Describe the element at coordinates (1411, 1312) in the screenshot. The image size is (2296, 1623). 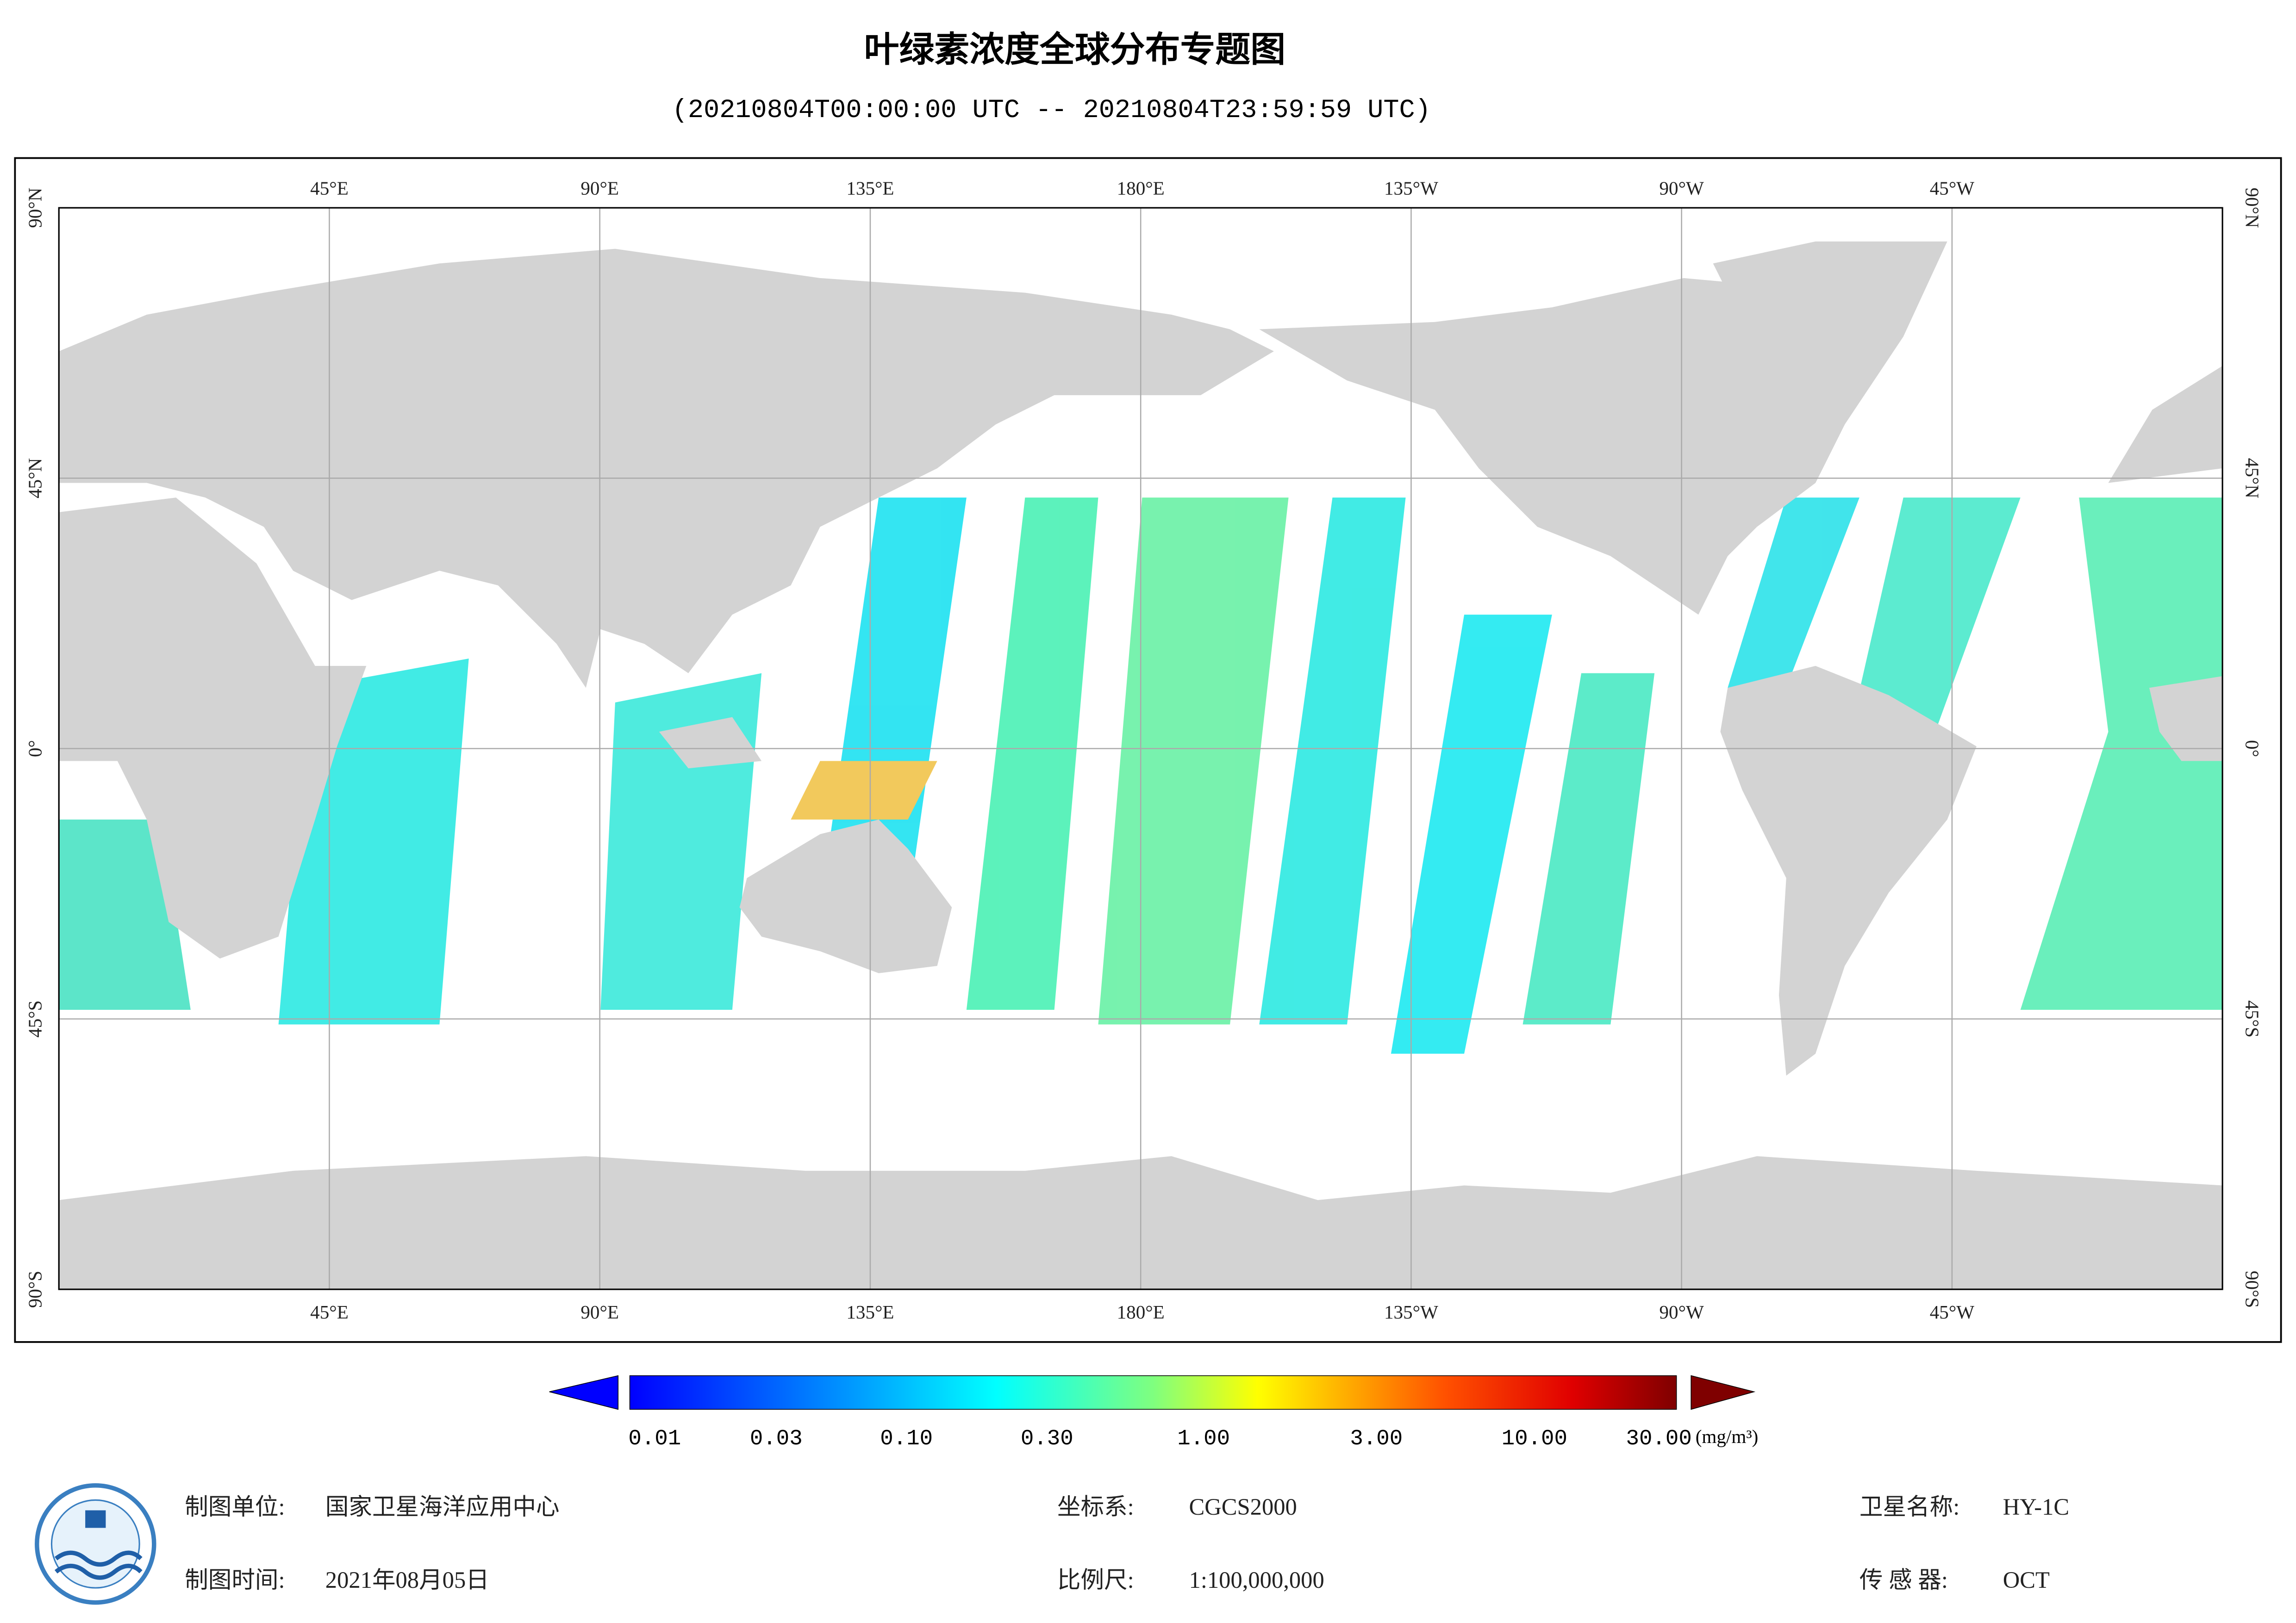
I see `lon-label-bottom: 135°W` at that location.